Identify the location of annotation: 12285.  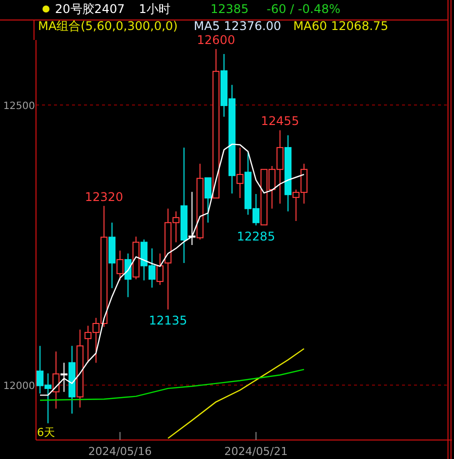
(256, 236).